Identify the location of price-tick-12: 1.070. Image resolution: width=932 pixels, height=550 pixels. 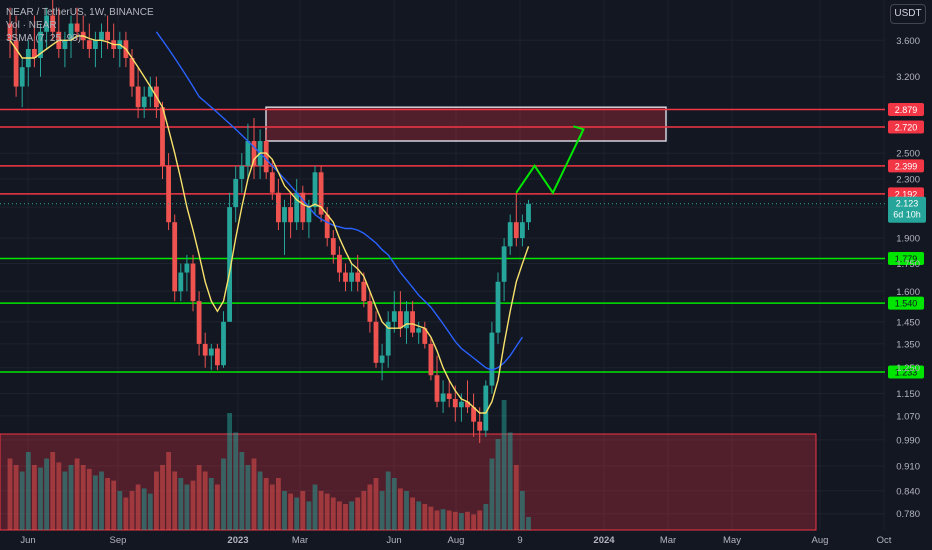
(908, 416).